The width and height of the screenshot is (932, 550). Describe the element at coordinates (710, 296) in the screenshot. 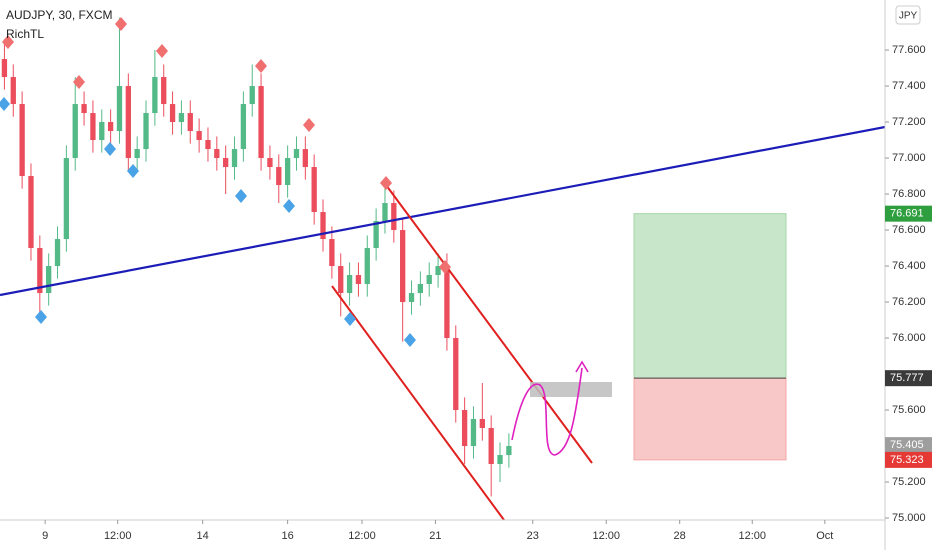

I see `profit-zone` at that location.